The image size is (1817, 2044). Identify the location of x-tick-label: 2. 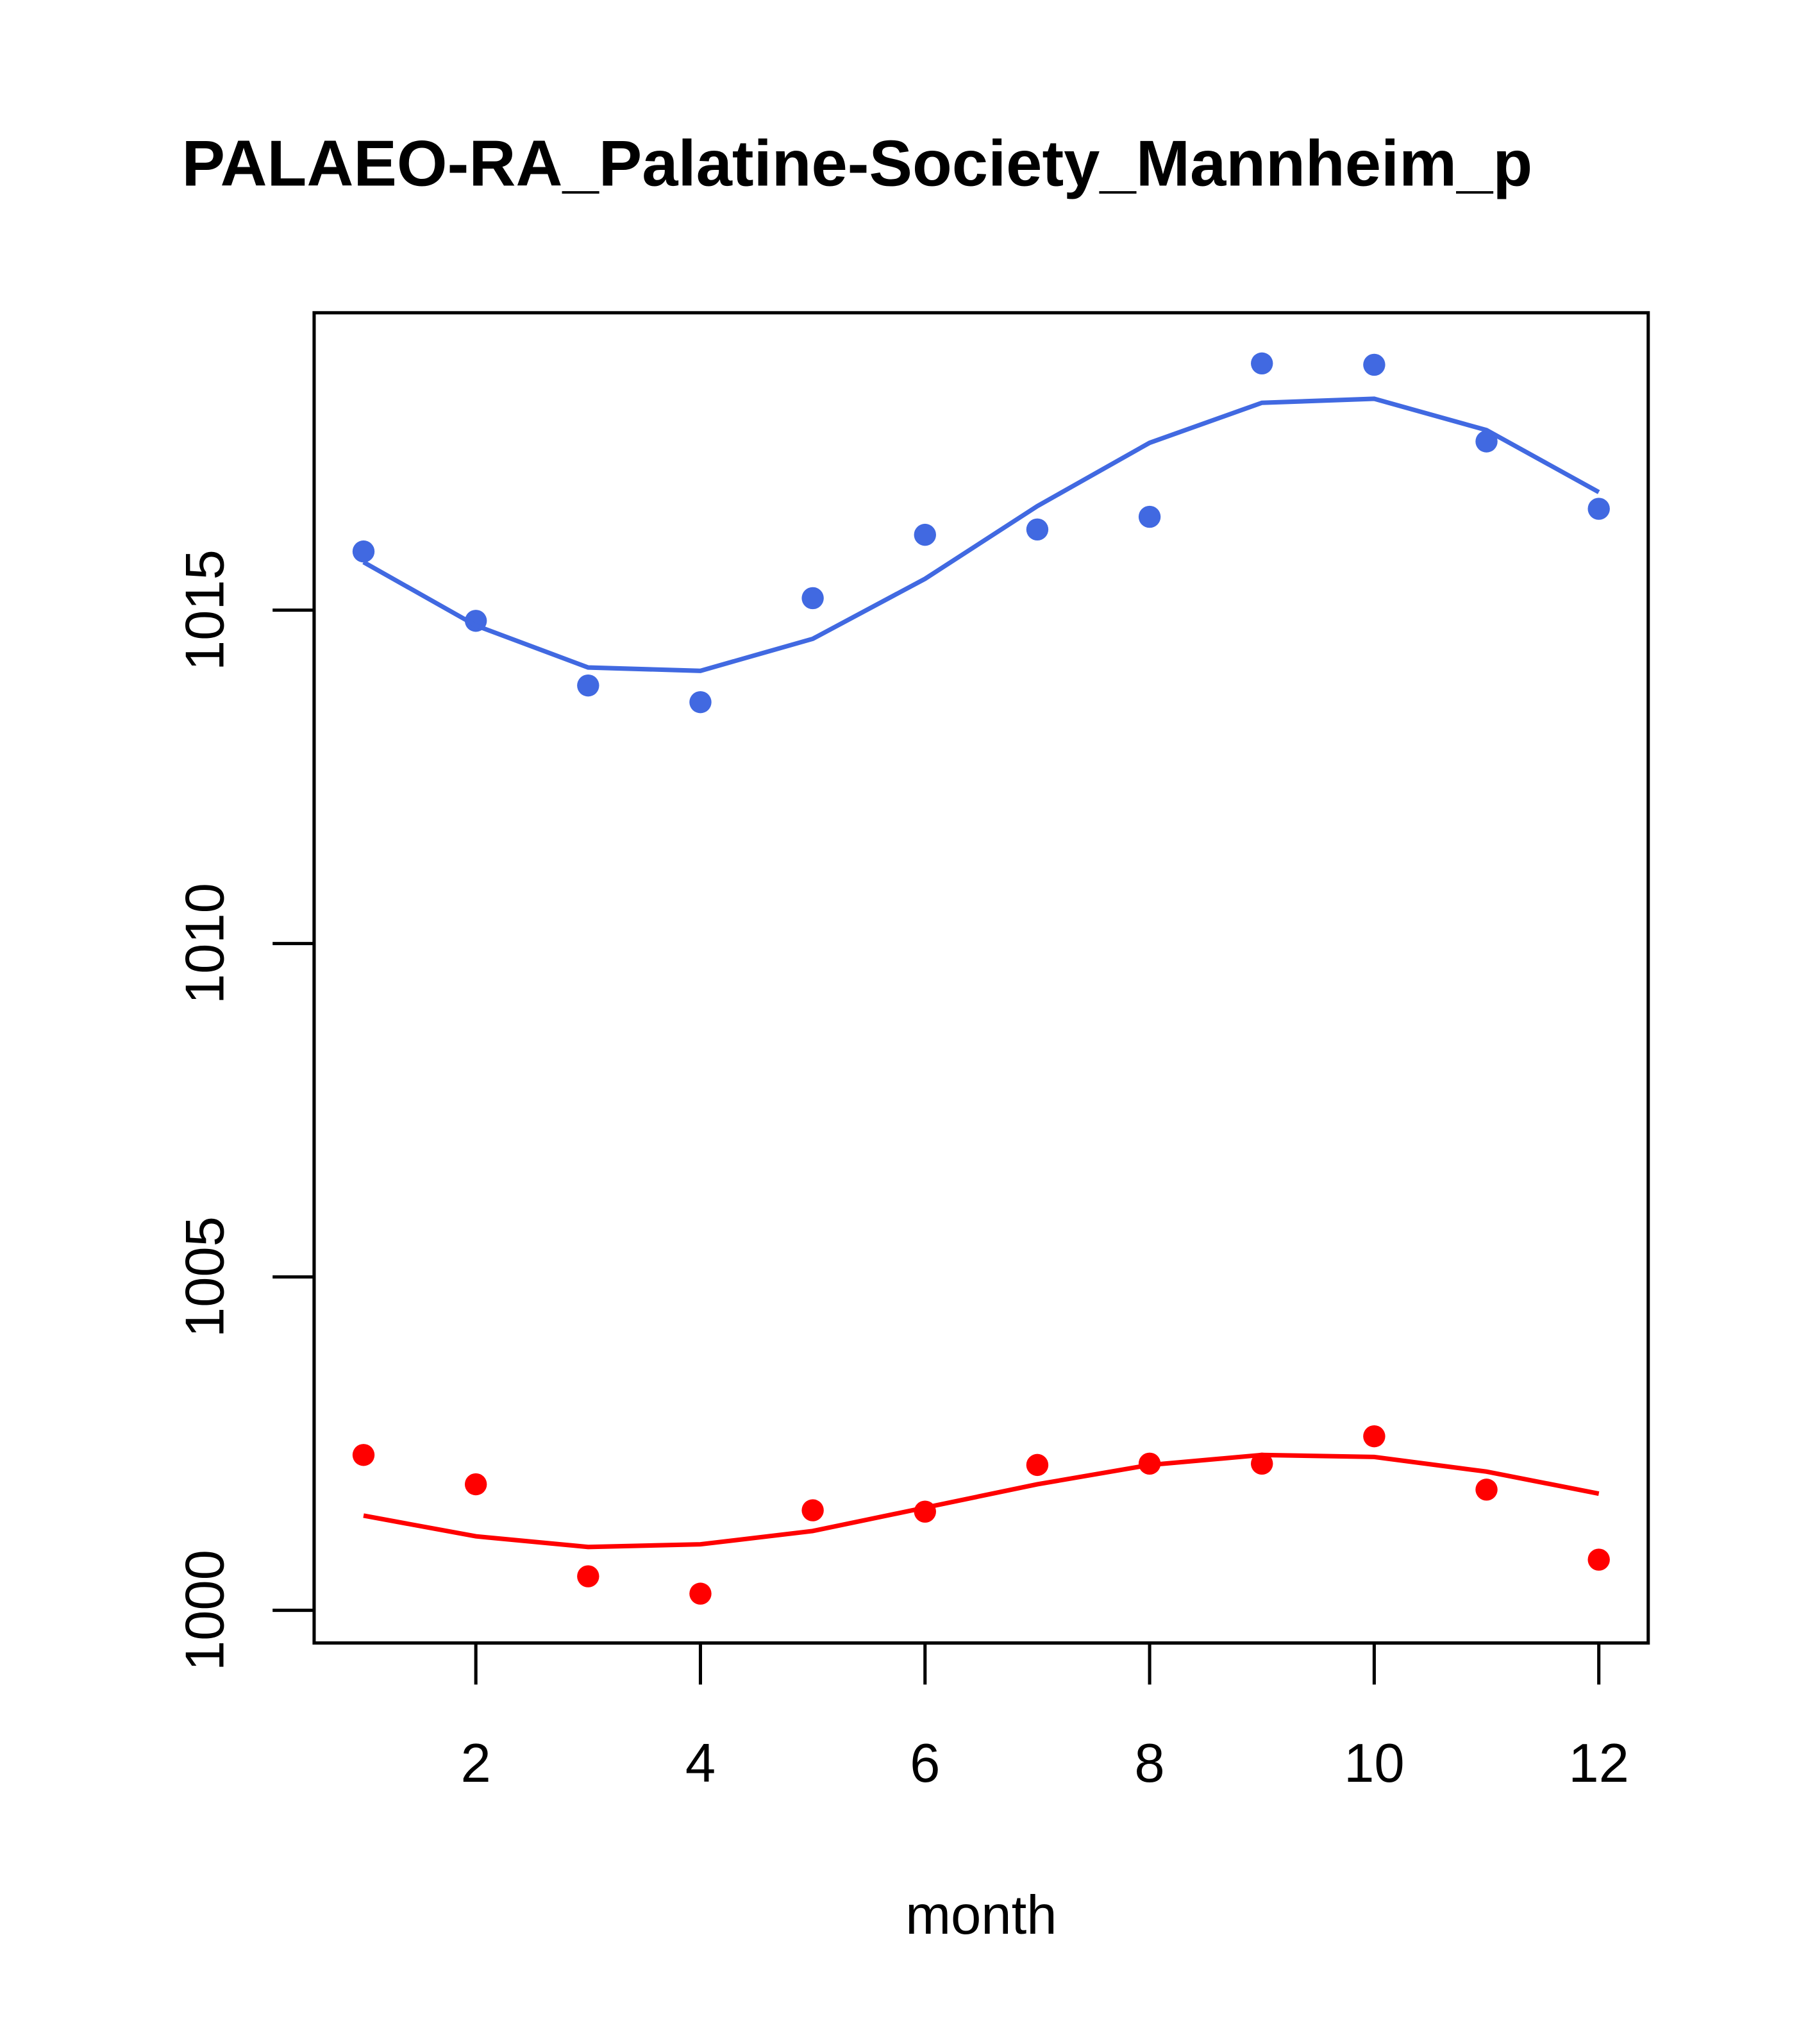
(476, 1764).